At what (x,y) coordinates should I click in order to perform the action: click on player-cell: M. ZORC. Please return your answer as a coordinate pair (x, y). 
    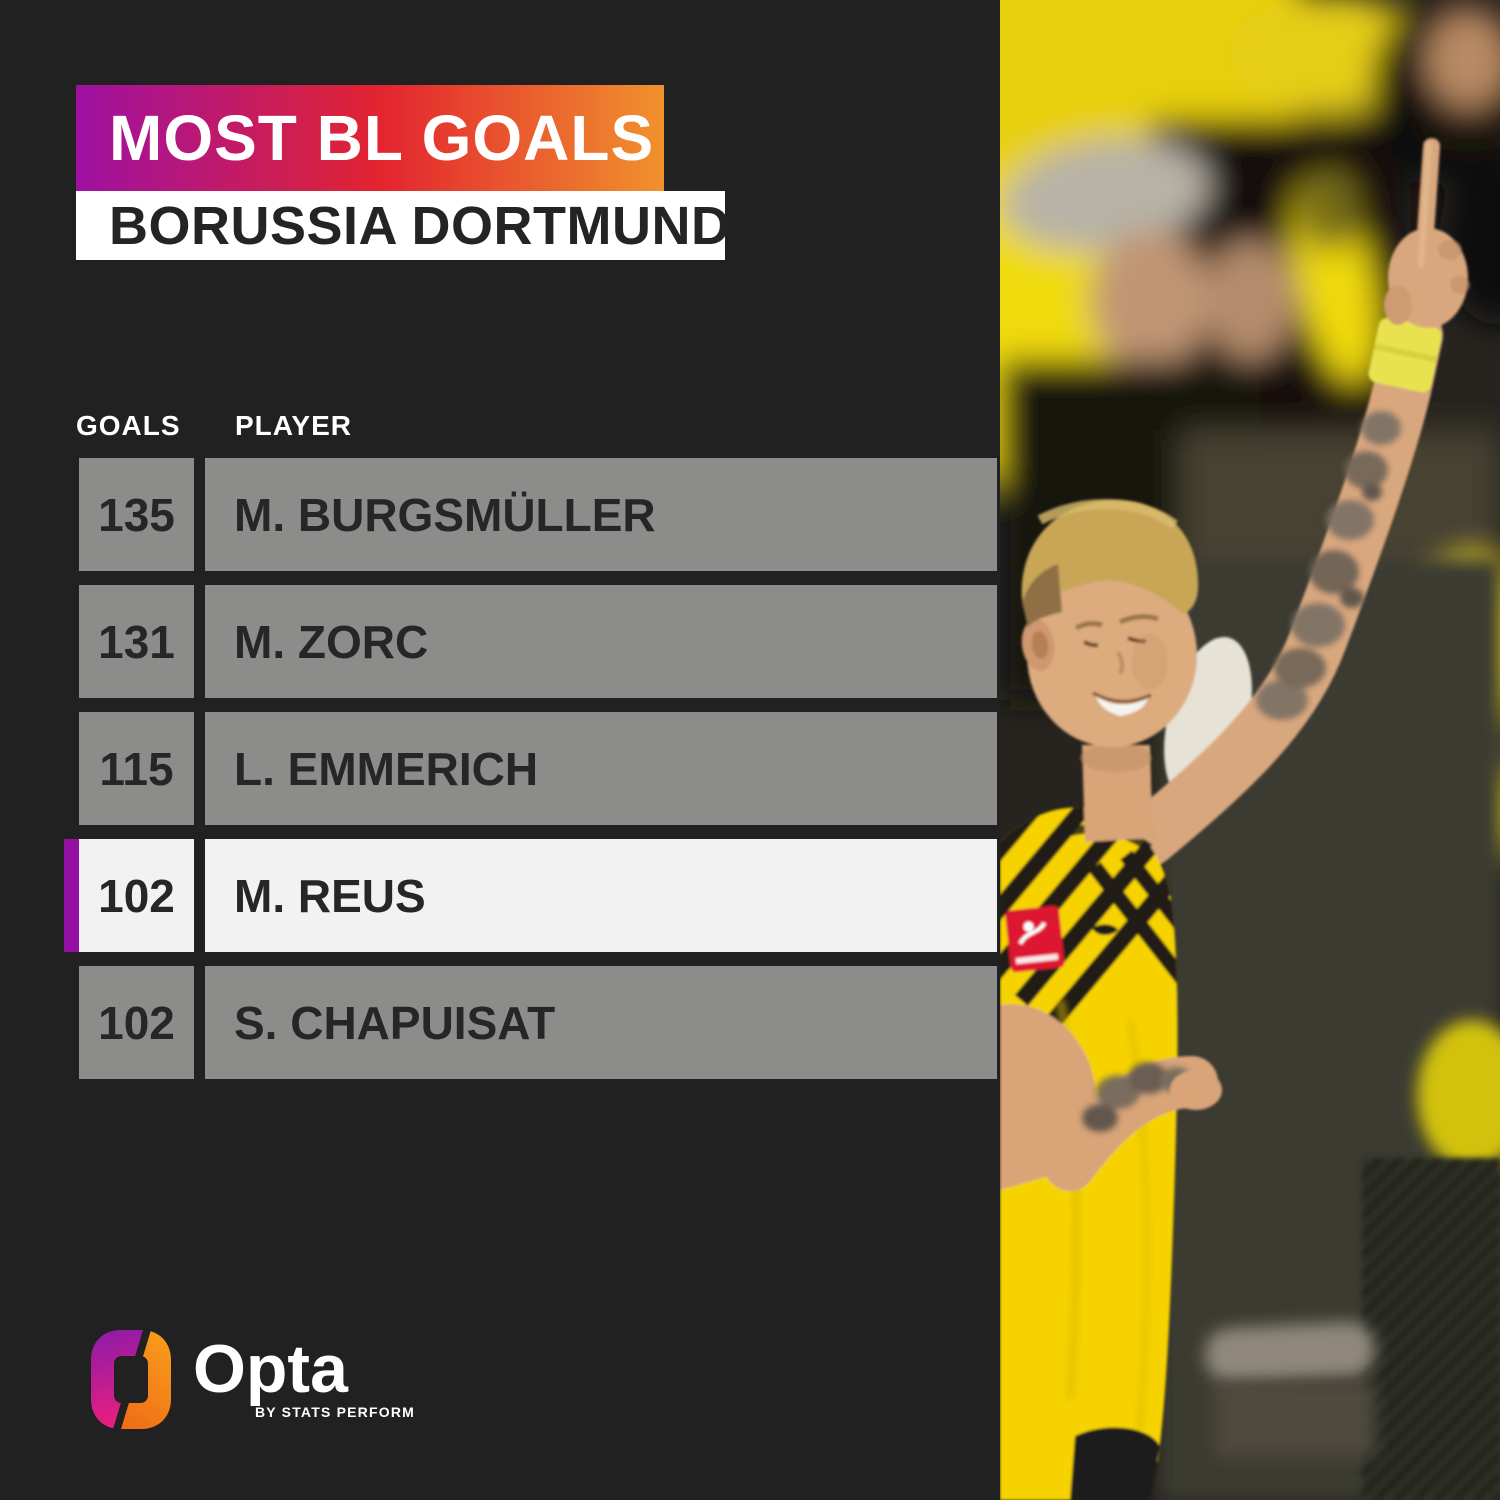
    Looking at the image, I should click on (601, 641).